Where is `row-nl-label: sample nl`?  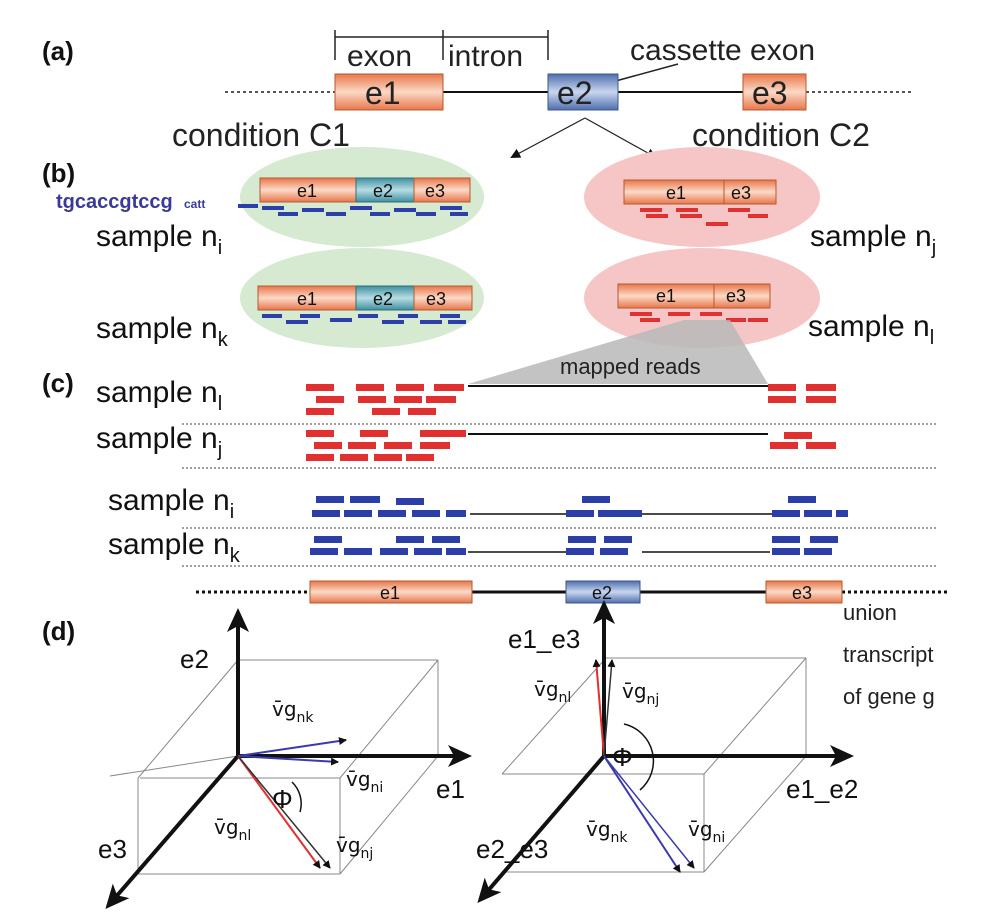 row-nl-label: sample nl is located at coordinates (159, 395).